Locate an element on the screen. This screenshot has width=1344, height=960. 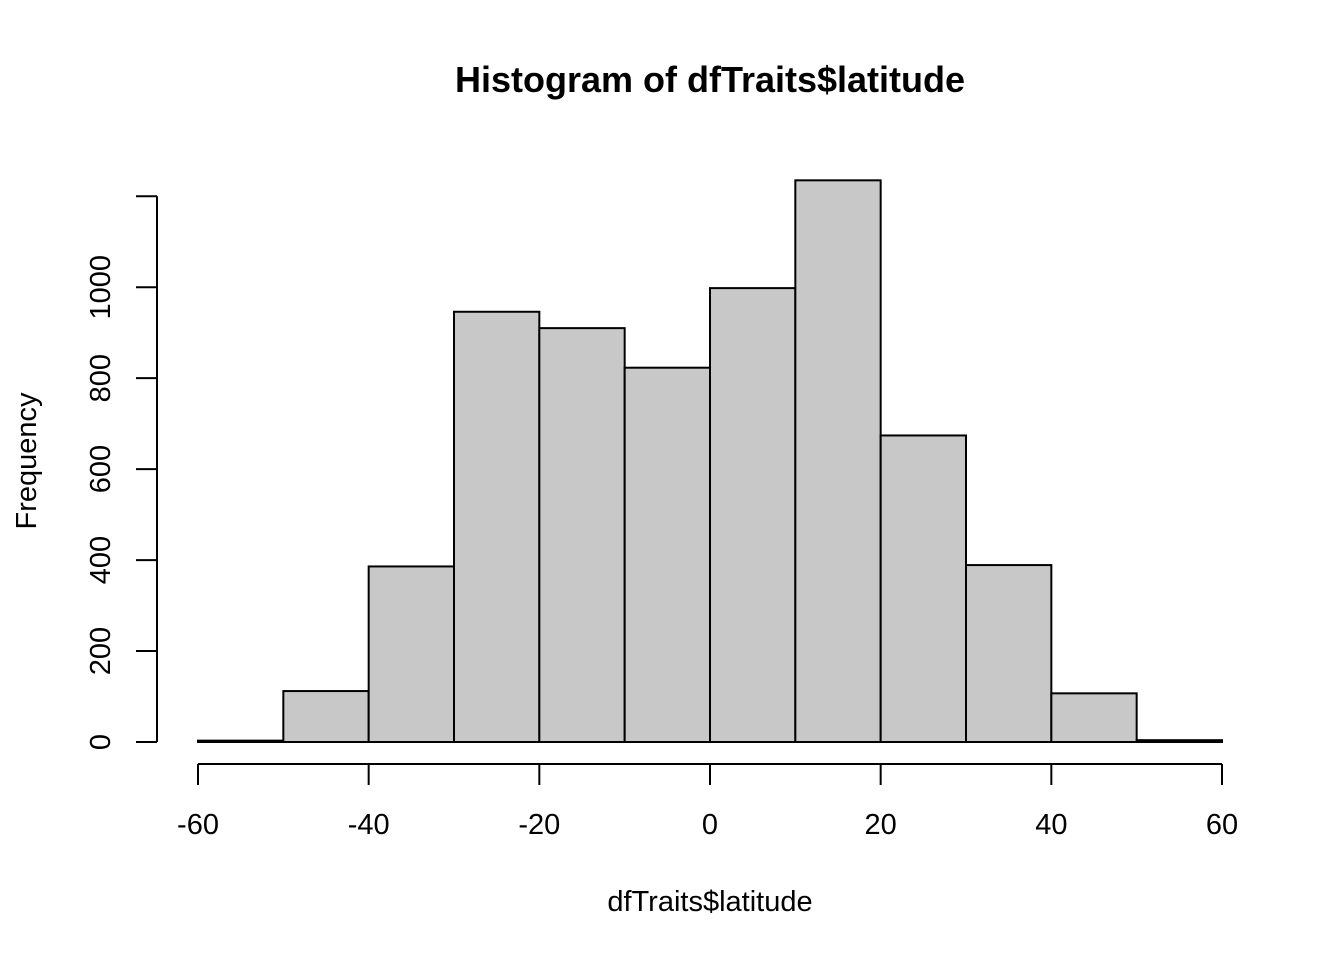
chart-title: Histogram of dfTraits$latitude is located at coordinates (710, 79).